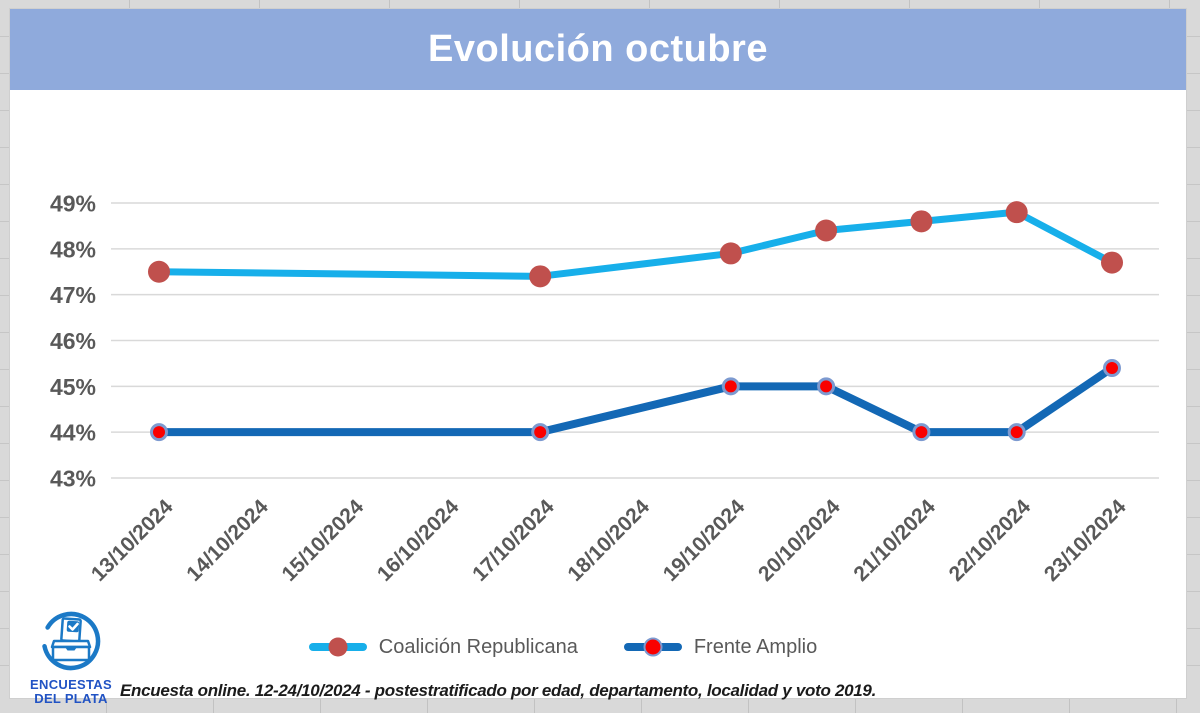 Image resolution: width=1200 pixels, height=713 pixels. Describe the element at coordinates (704, 540) in the screenshot. I see `x-tick-label: 19/10/2024` at that location.